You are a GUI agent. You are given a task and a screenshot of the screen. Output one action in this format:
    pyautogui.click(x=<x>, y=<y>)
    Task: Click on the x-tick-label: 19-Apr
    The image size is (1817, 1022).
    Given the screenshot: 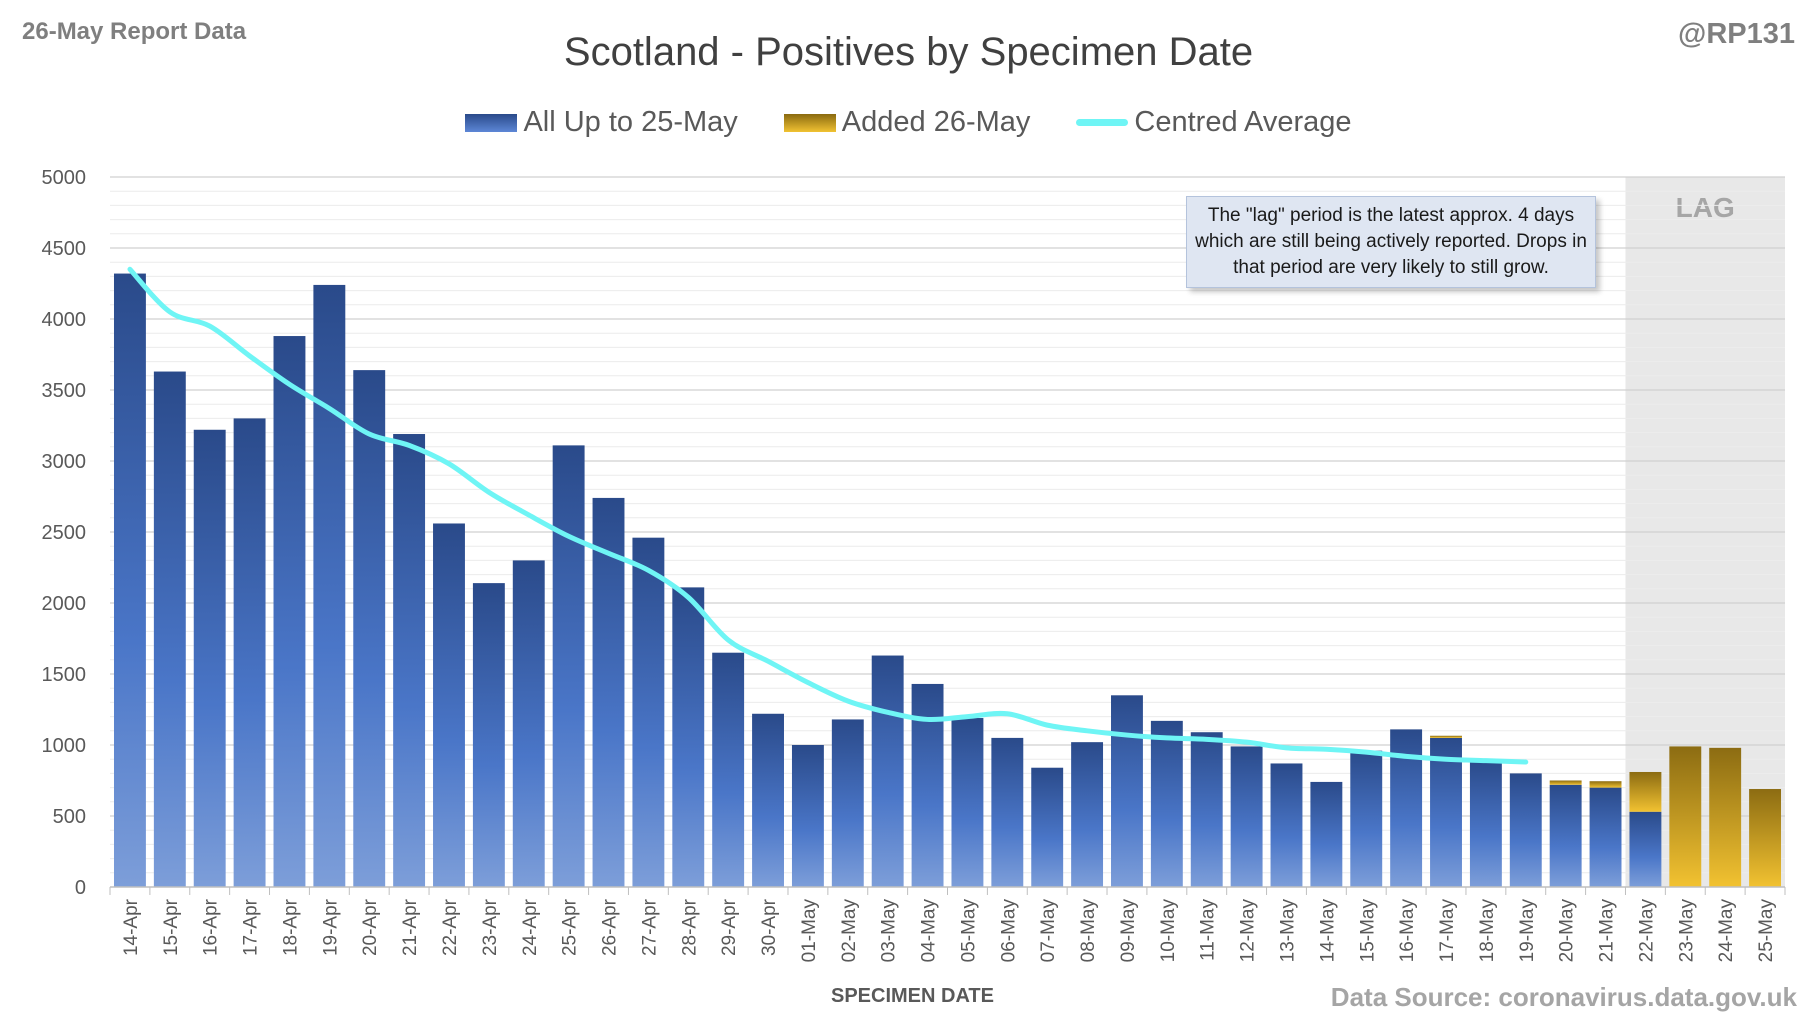 What is the action you would take?
    pyautogui.click(x=330, y=927)
    